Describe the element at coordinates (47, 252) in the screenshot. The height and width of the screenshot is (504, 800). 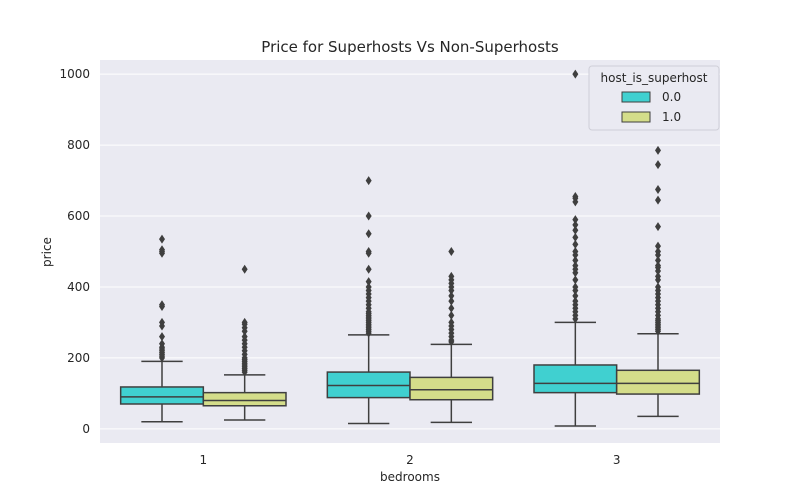
I see `y-axis-label: price` at that location.